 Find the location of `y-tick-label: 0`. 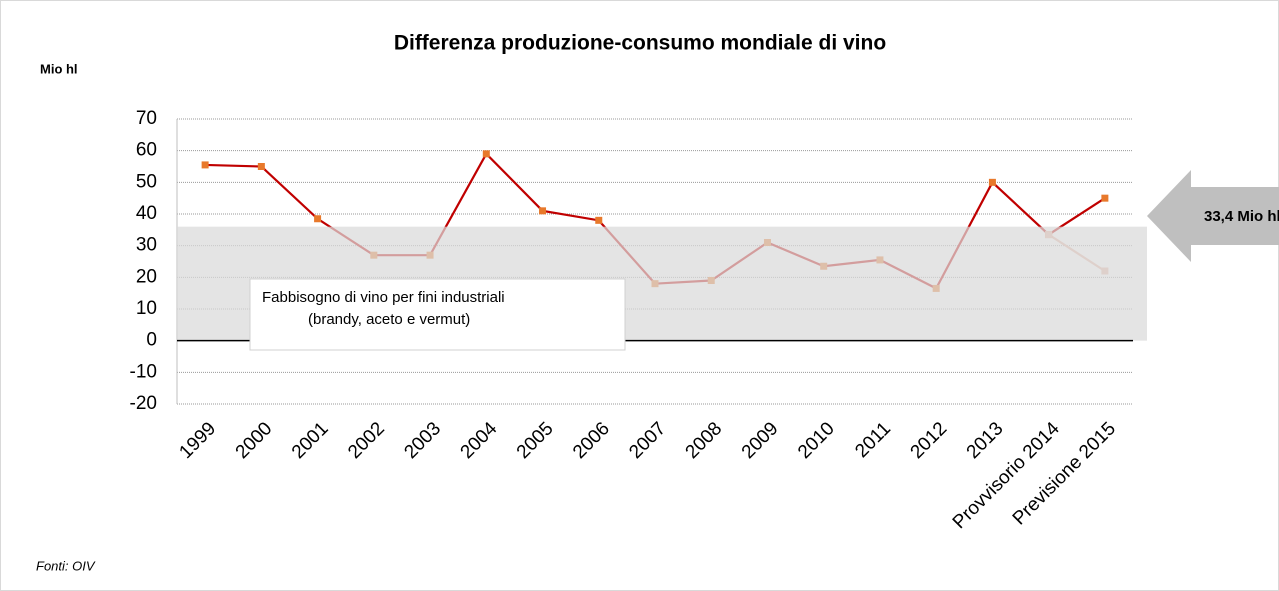

y-tick-label: 0 is located at coordinates (151, 340).